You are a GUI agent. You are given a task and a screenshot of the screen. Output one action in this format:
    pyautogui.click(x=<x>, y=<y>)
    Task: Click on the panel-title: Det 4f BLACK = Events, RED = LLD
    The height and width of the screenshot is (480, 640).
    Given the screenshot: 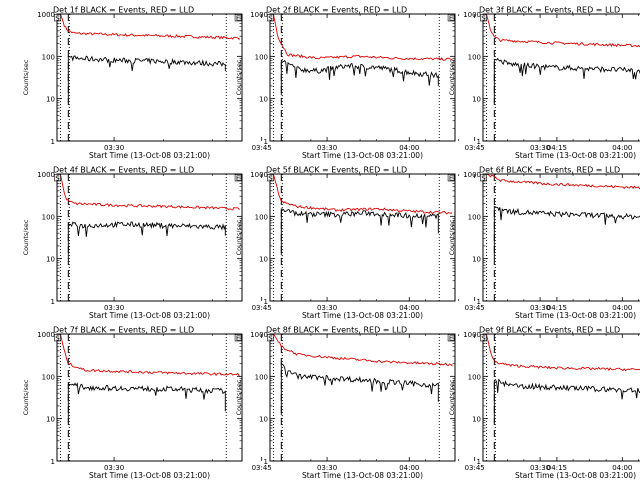 What is the action you would take?
    pyautogui.click(x=123, y=170)
    